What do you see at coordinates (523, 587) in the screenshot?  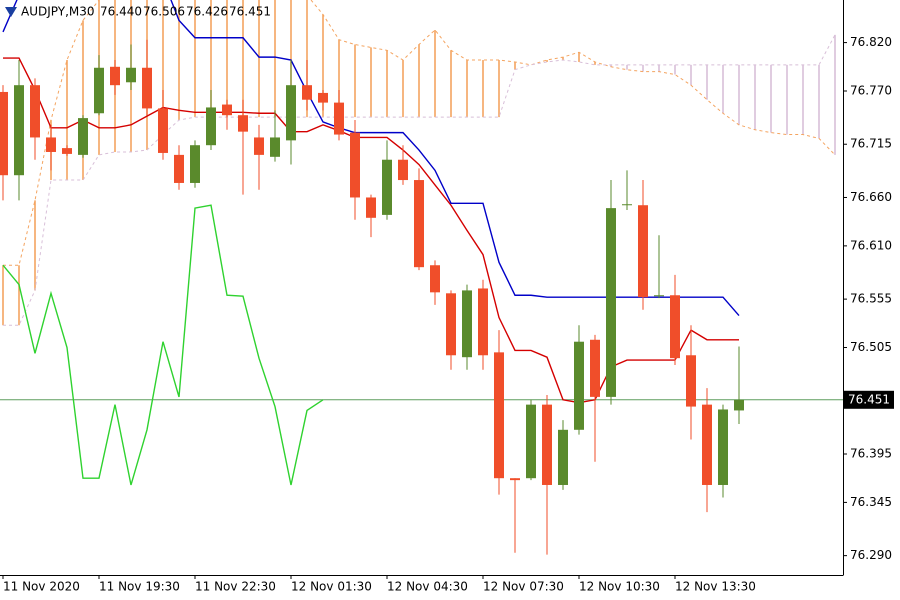 I see `x-tick-label: 12 Nov 07:30` at bounding box center [523, 587].